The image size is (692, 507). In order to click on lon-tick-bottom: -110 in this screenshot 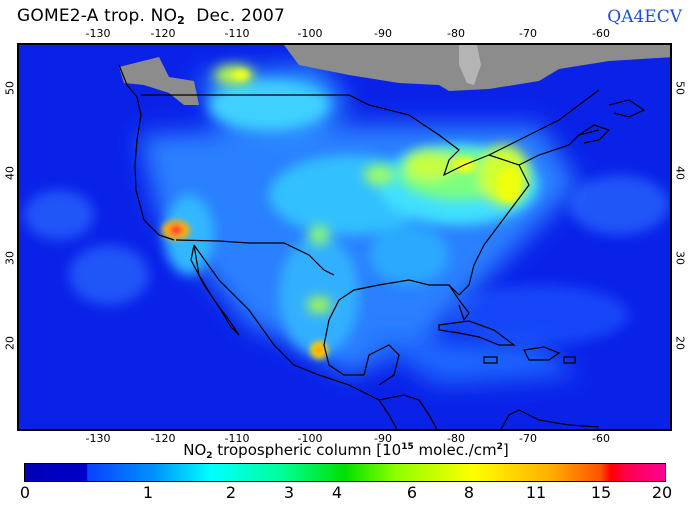, I will do `click(237, 438)`.